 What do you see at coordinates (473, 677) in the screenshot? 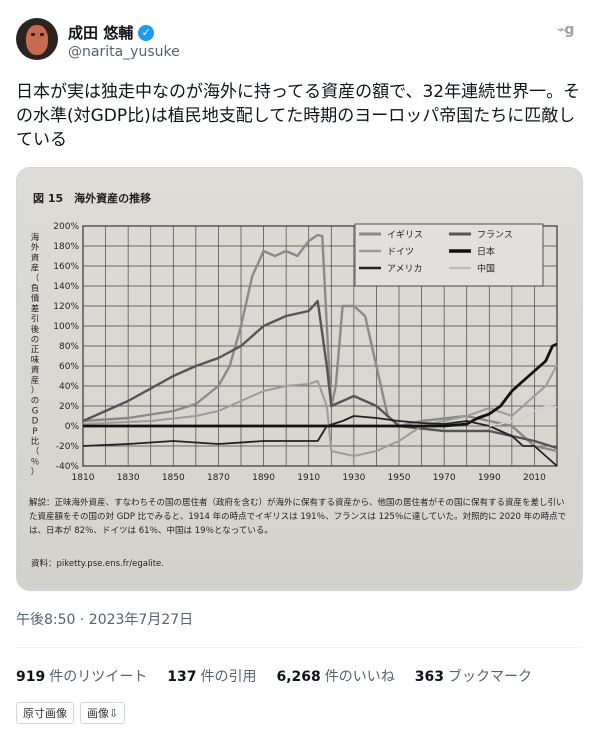
I see `bookmark-stat: 363 ブックマーク` at bounding box center [473, 677].